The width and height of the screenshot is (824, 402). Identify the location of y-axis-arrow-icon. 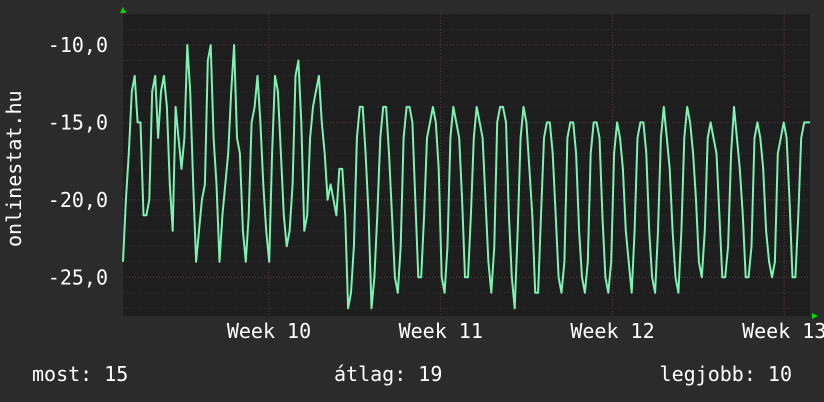
(123, 10).